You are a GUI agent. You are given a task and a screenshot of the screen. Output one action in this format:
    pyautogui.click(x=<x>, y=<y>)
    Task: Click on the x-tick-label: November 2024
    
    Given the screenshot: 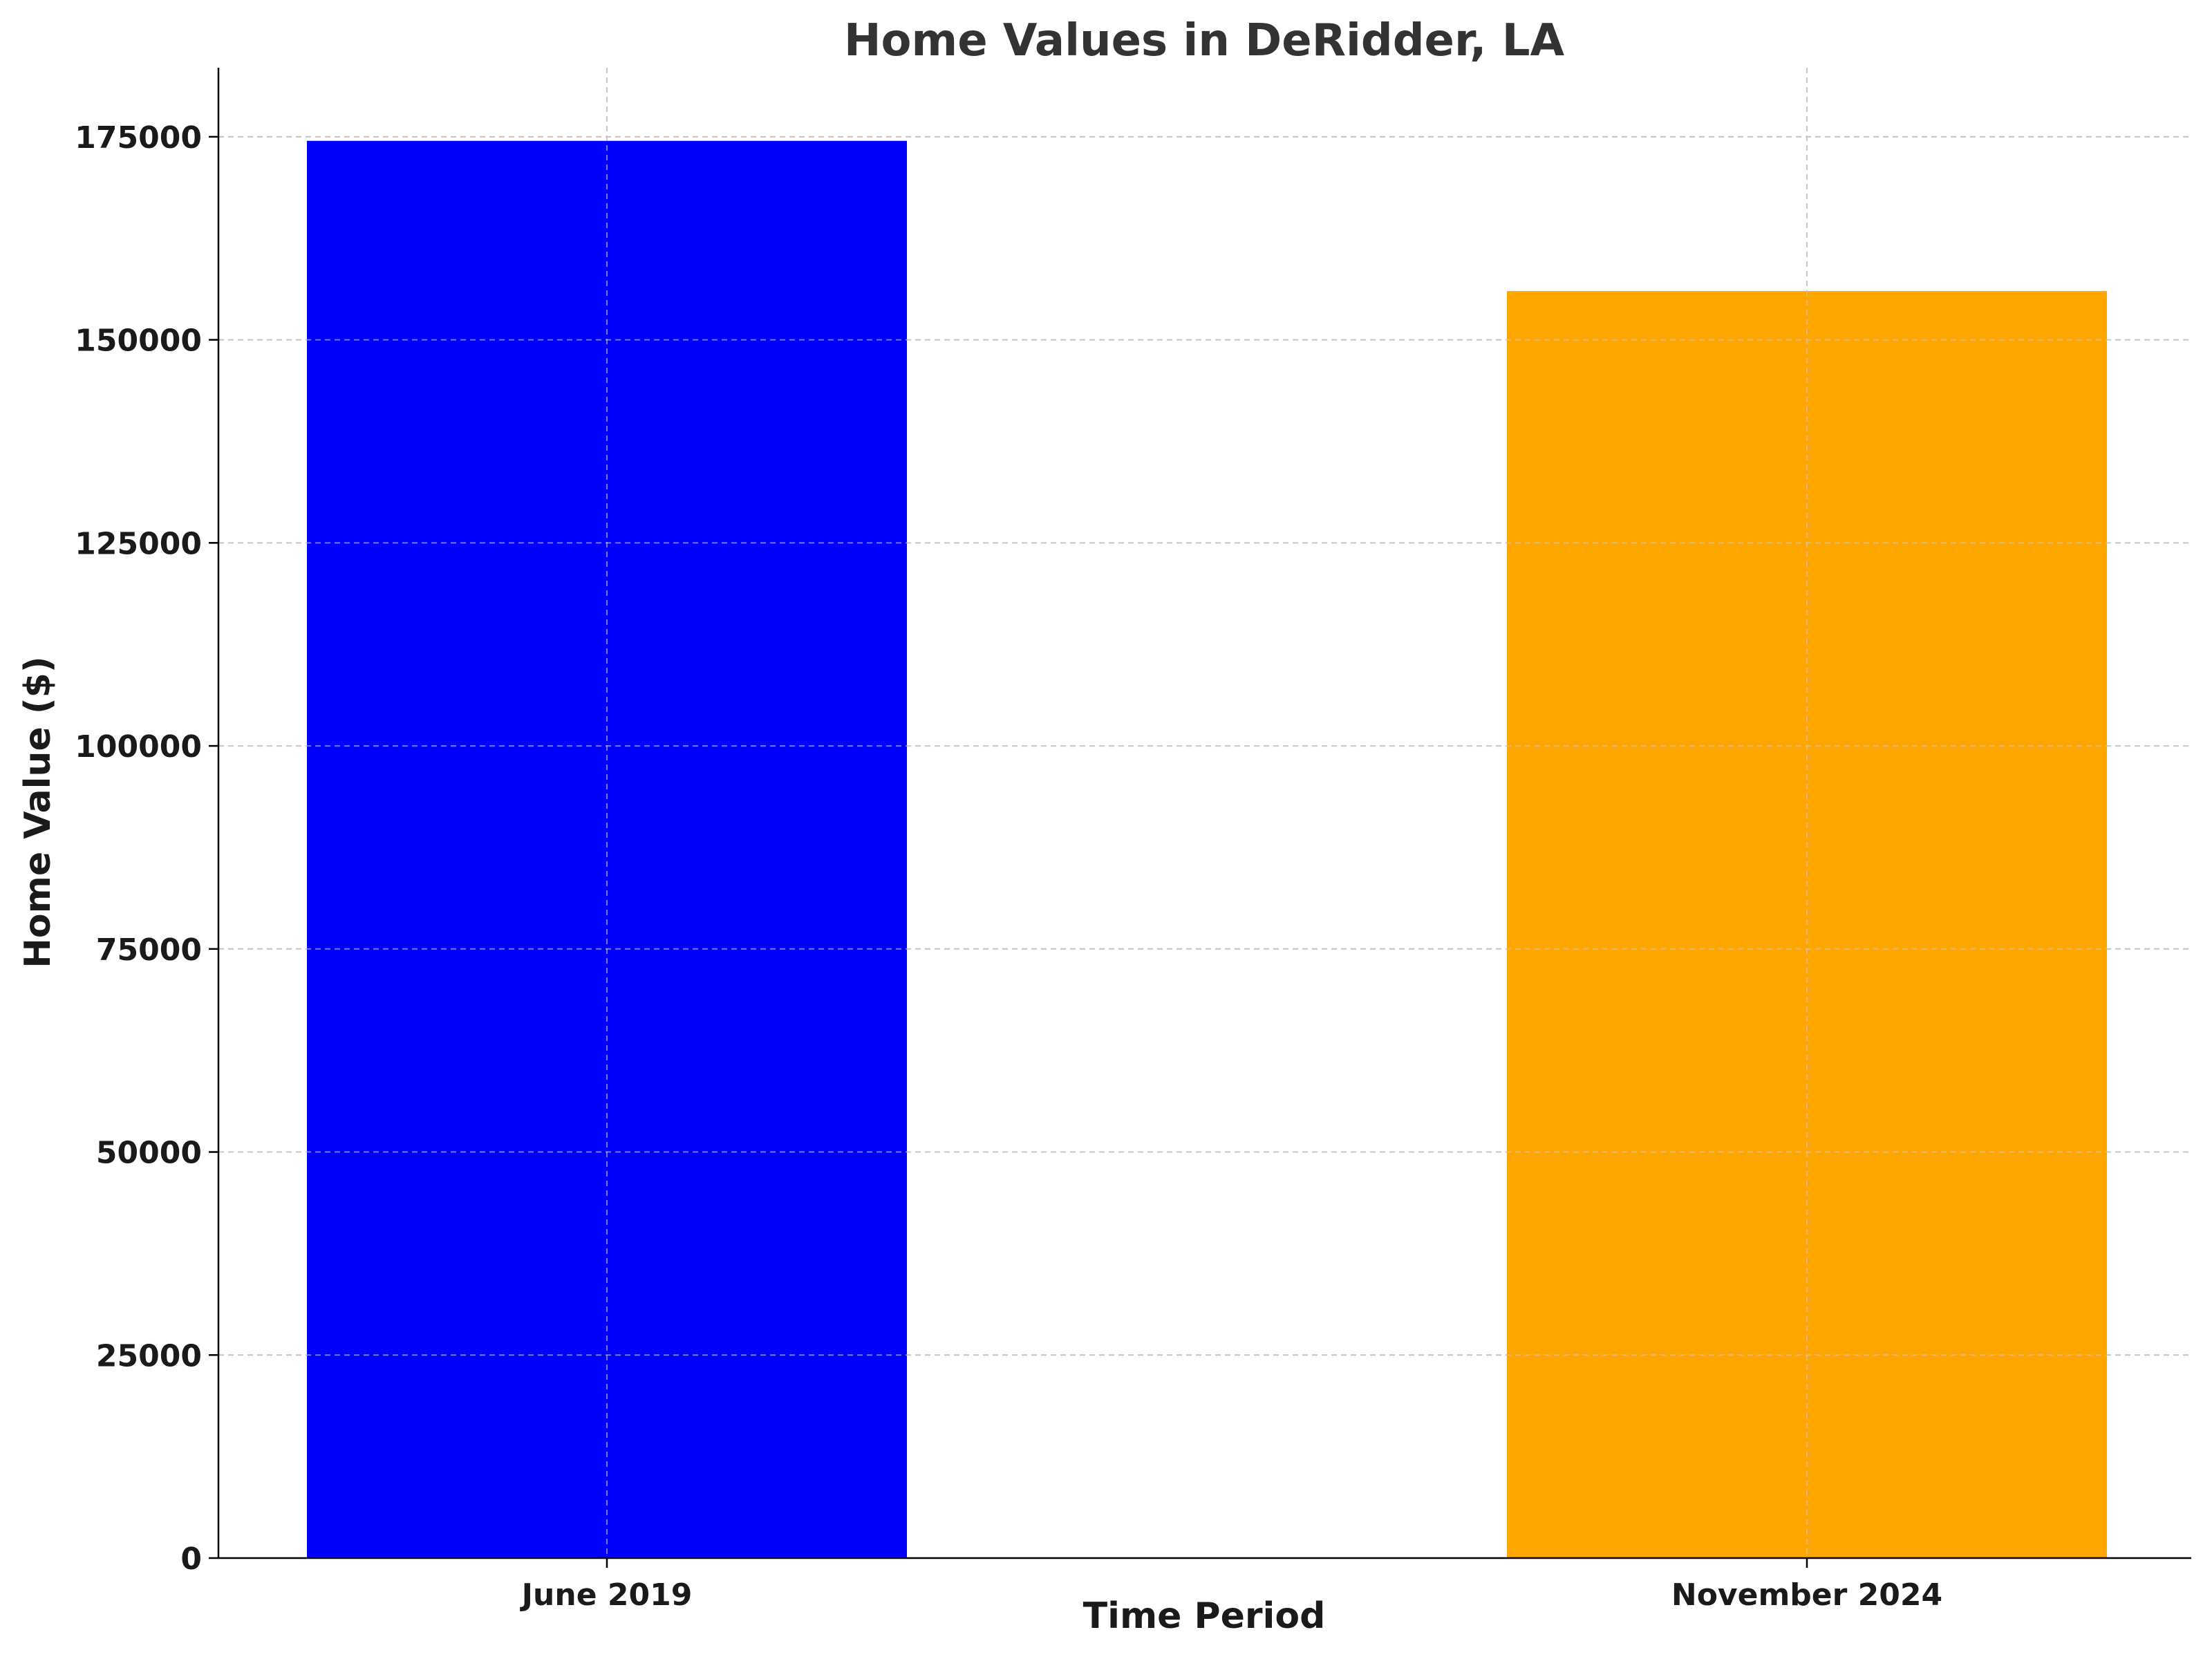 What is the action you would take?
    pyautogui.click(x=1807, y=1595)
    